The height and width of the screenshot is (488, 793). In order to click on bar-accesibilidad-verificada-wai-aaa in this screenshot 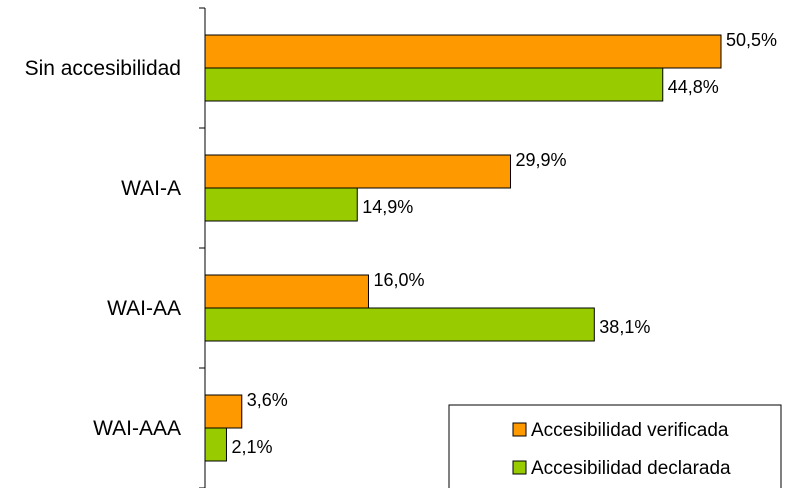, I will do `click(223, 411)`.